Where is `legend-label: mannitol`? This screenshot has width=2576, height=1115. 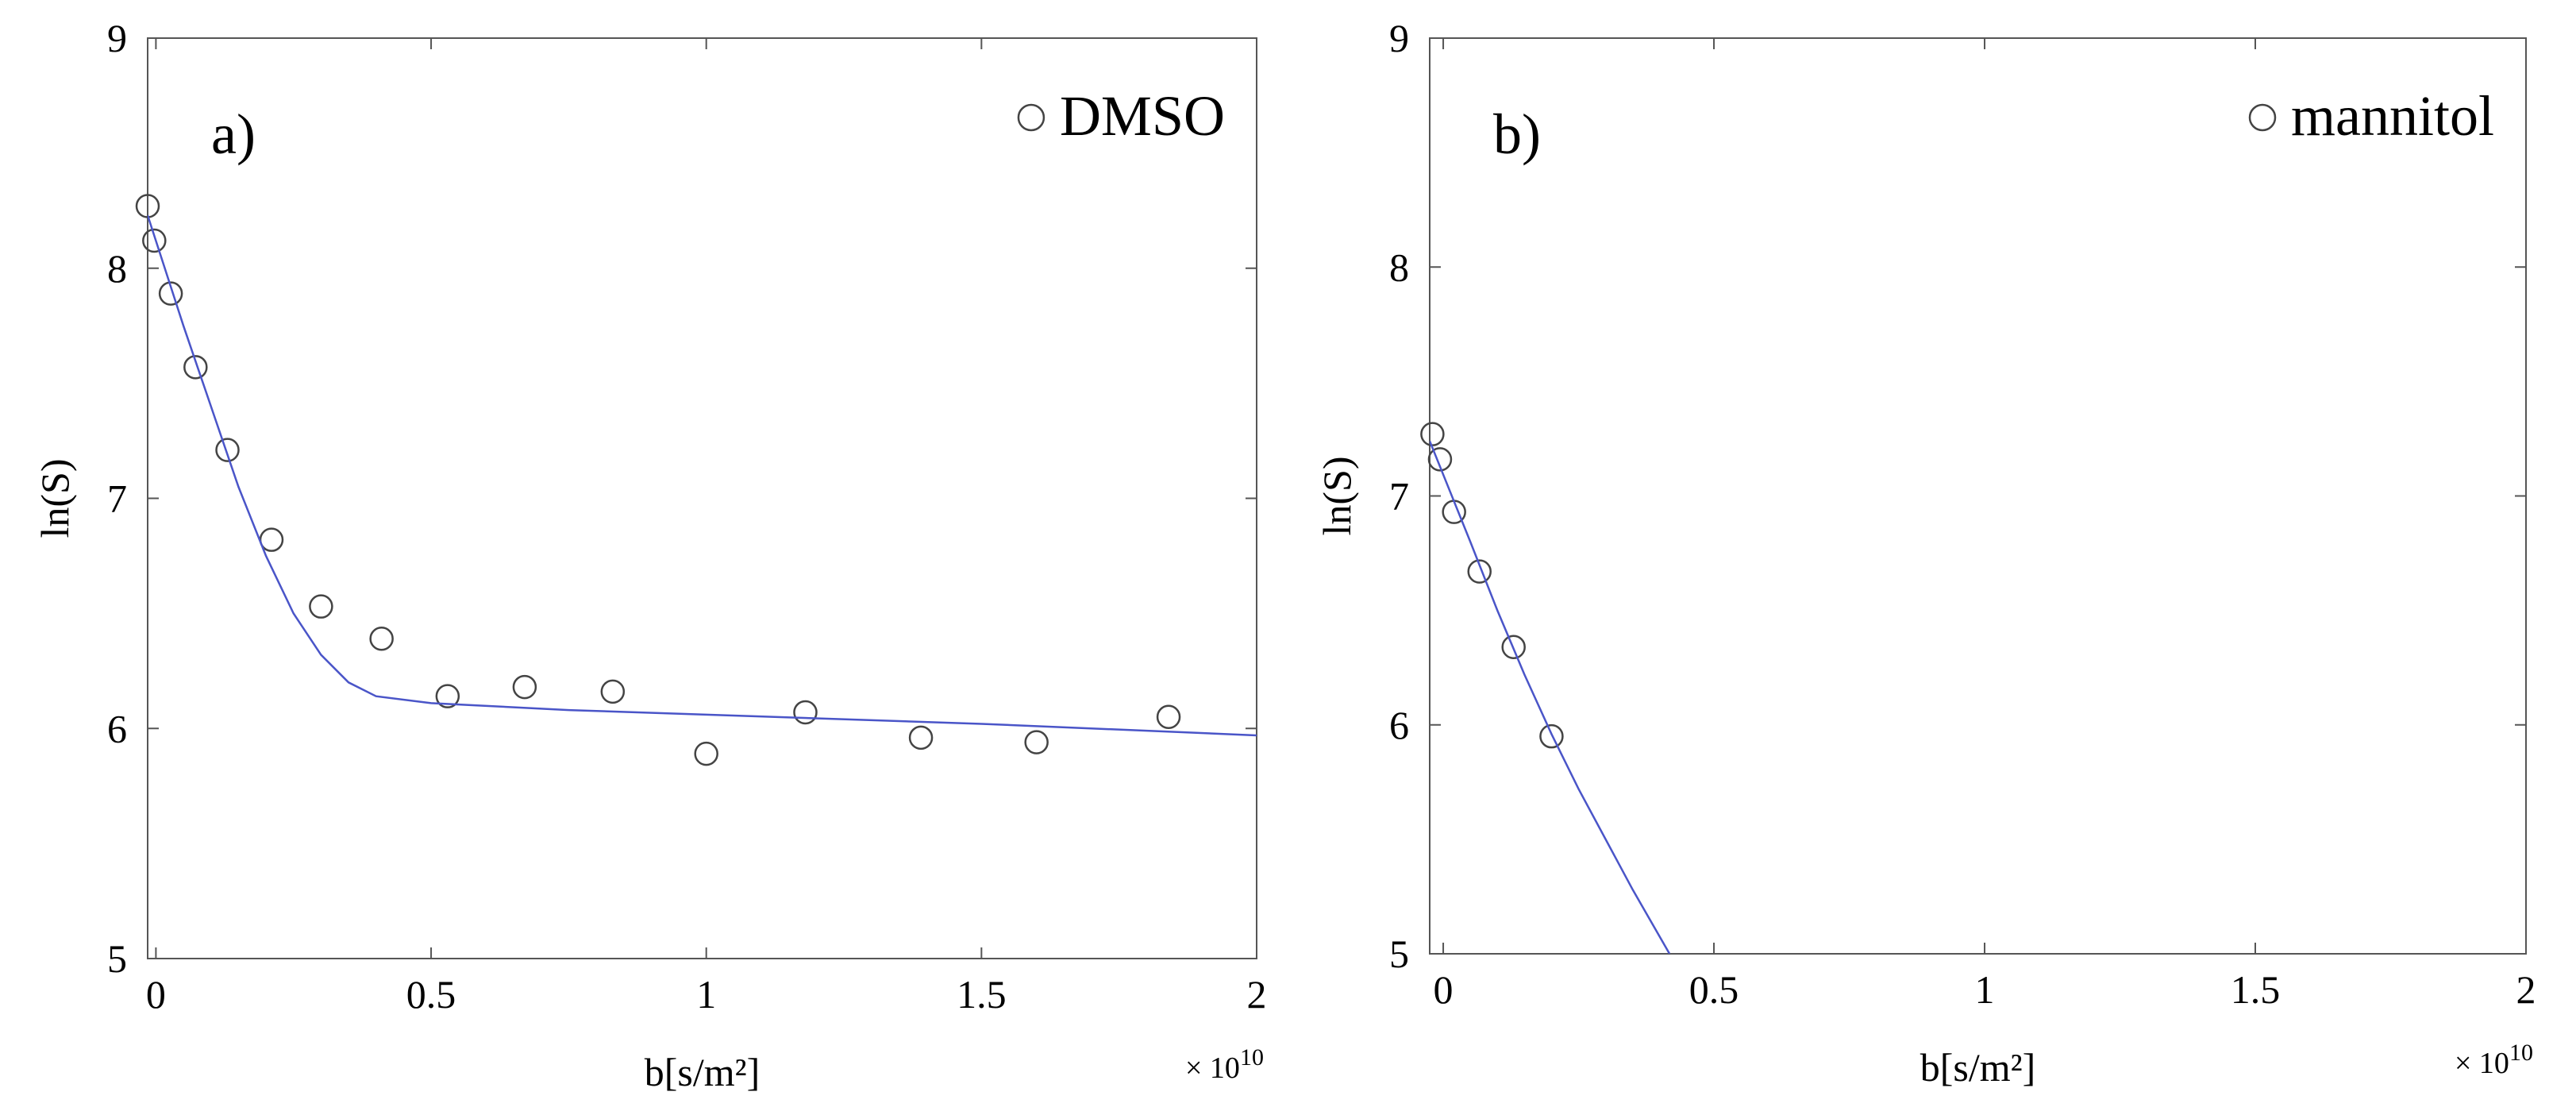 legend-label: mannitol is located at coordinates (2392, 116).